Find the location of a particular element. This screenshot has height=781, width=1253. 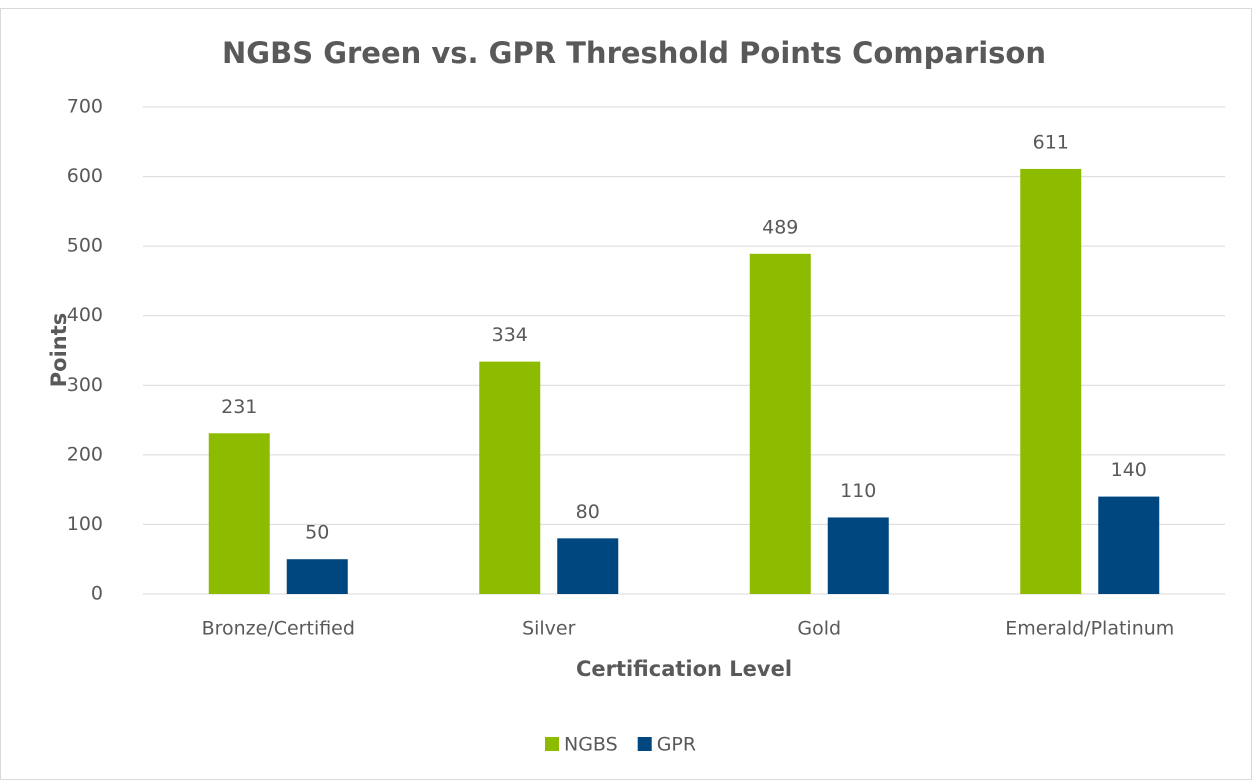

data-label: 50 is located at coordinates (317, 533).